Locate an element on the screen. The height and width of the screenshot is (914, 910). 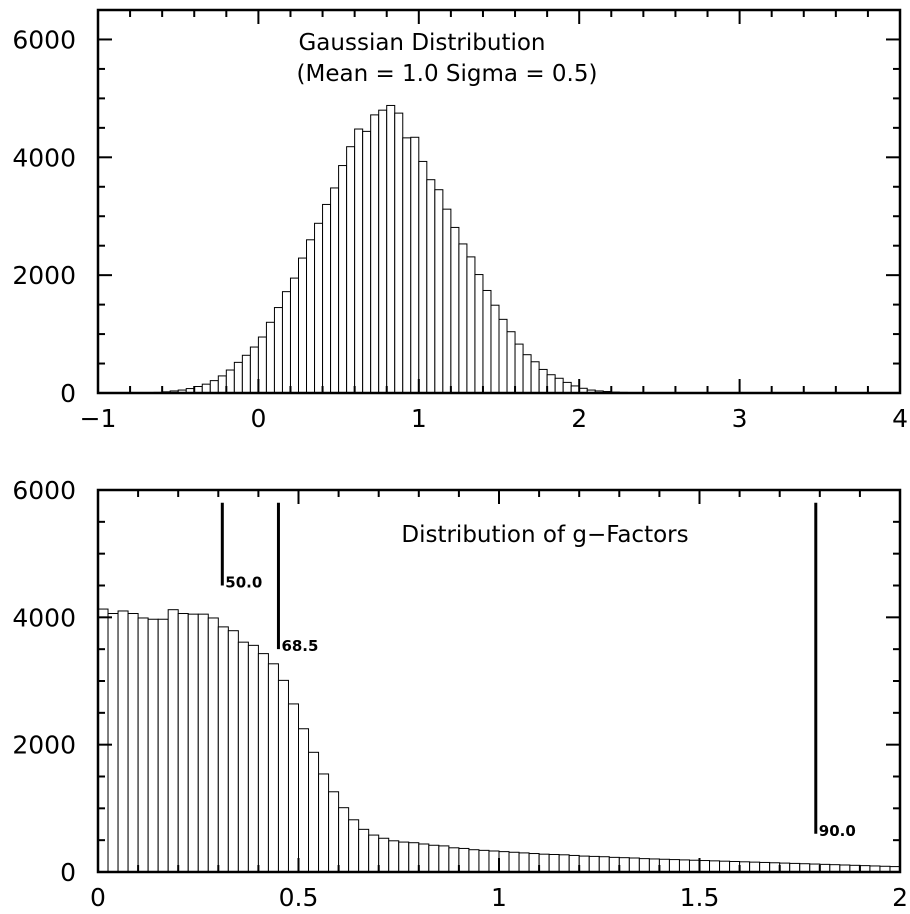
x-tick-label: 4 is located at coordinates (900, 418).